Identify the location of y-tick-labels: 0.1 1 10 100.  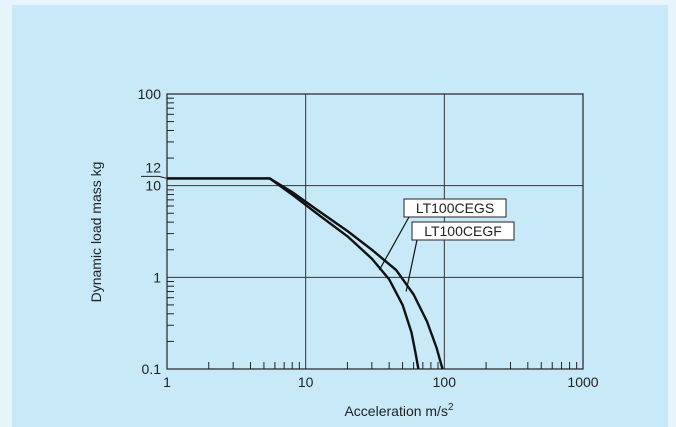
(150, 231).